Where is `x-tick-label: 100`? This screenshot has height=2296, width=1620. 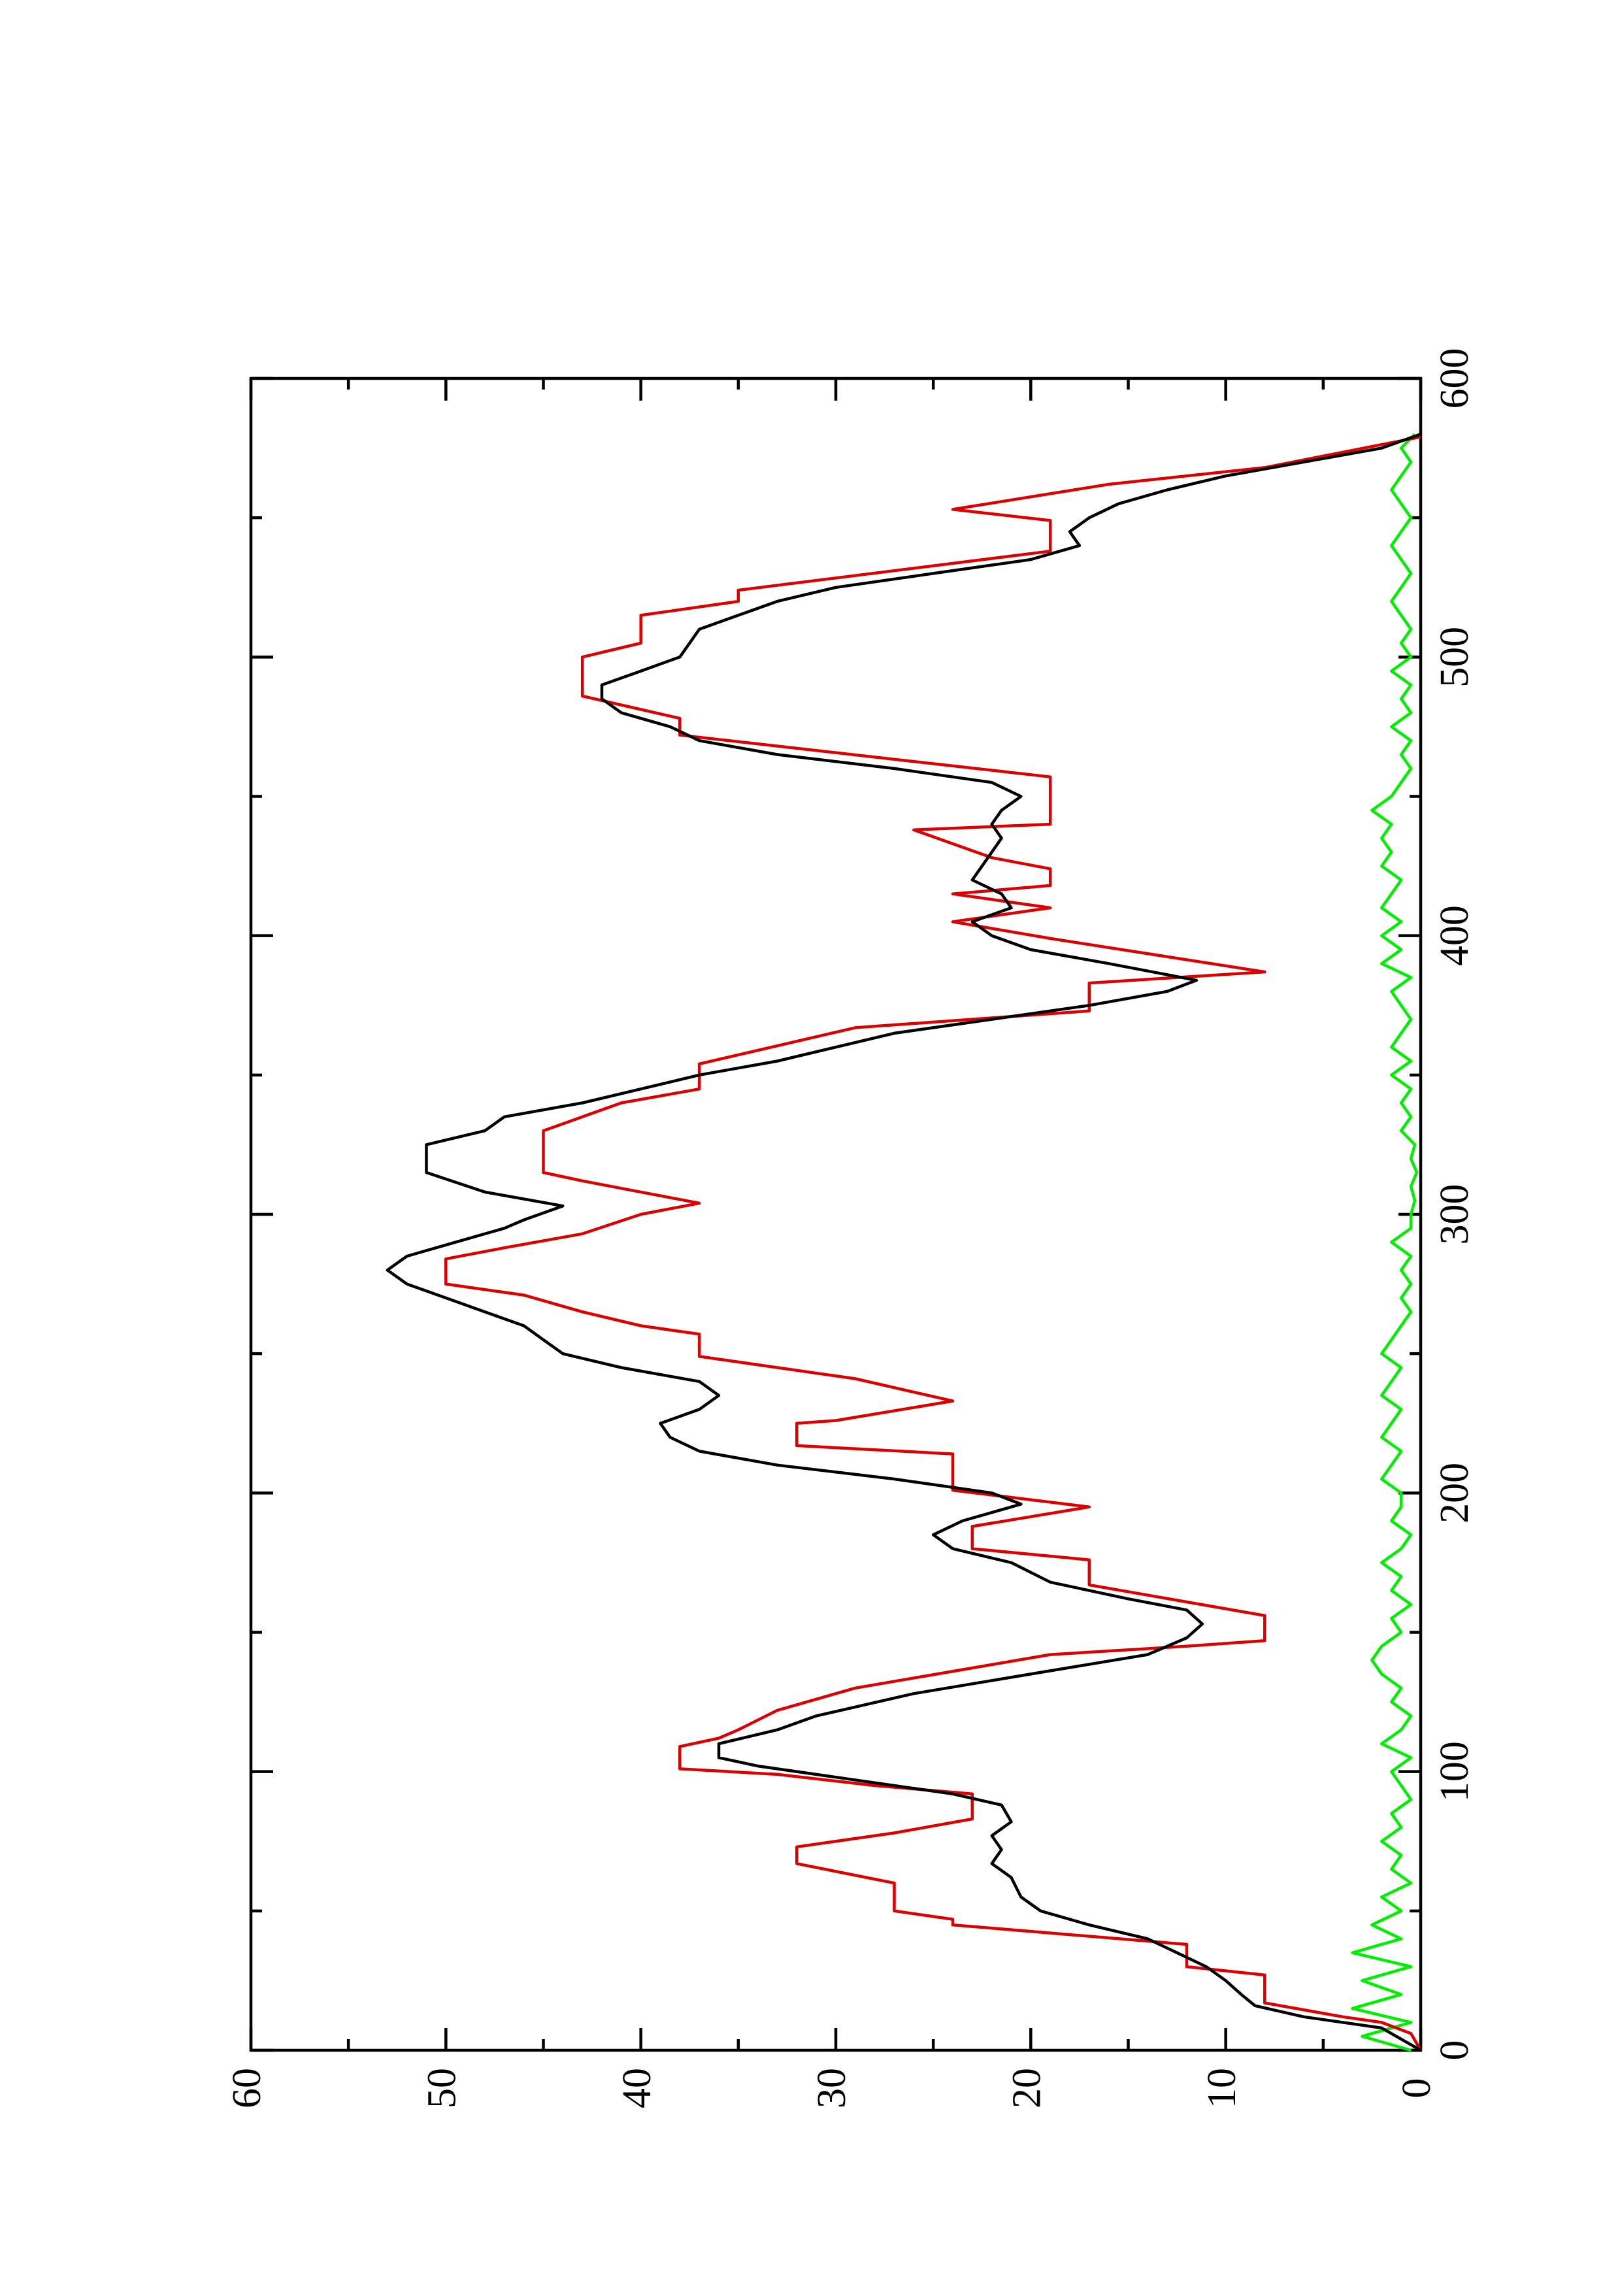
x-tick-label: 100 is located at coordinates (1454, 1771).